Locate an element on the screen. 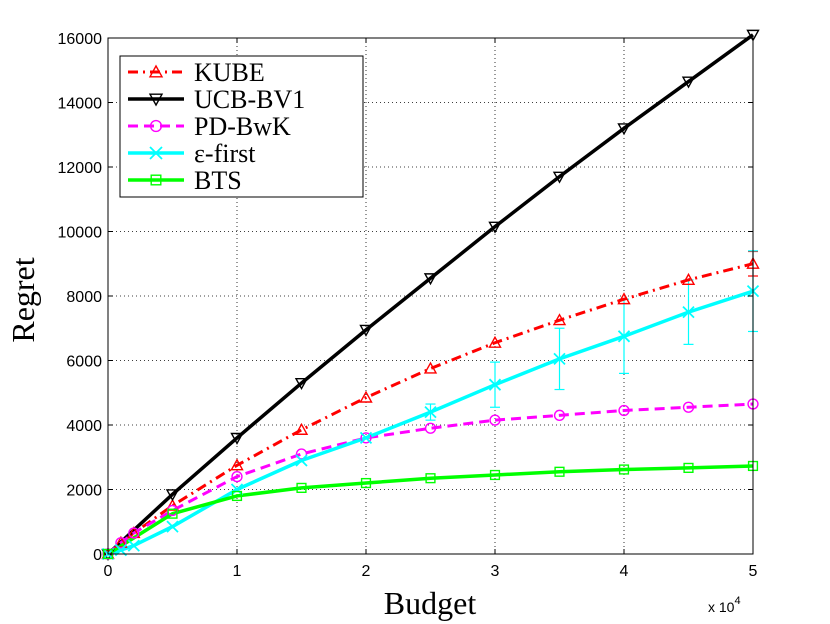  x-multiplier-base: x 10 is located at coordinates (721, 607).